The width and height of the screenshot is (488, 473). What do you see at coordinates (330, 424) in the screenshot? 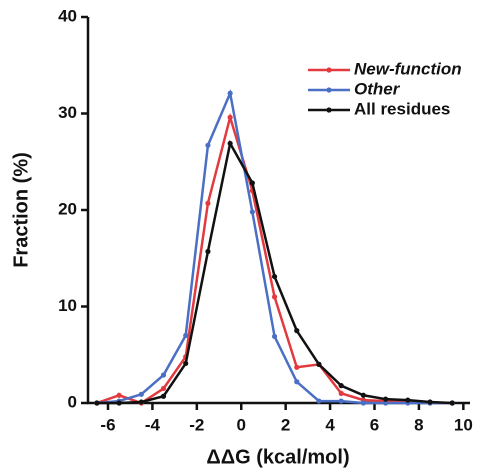
I see `x-tick-label: 4` at bounding box center [330, 424].